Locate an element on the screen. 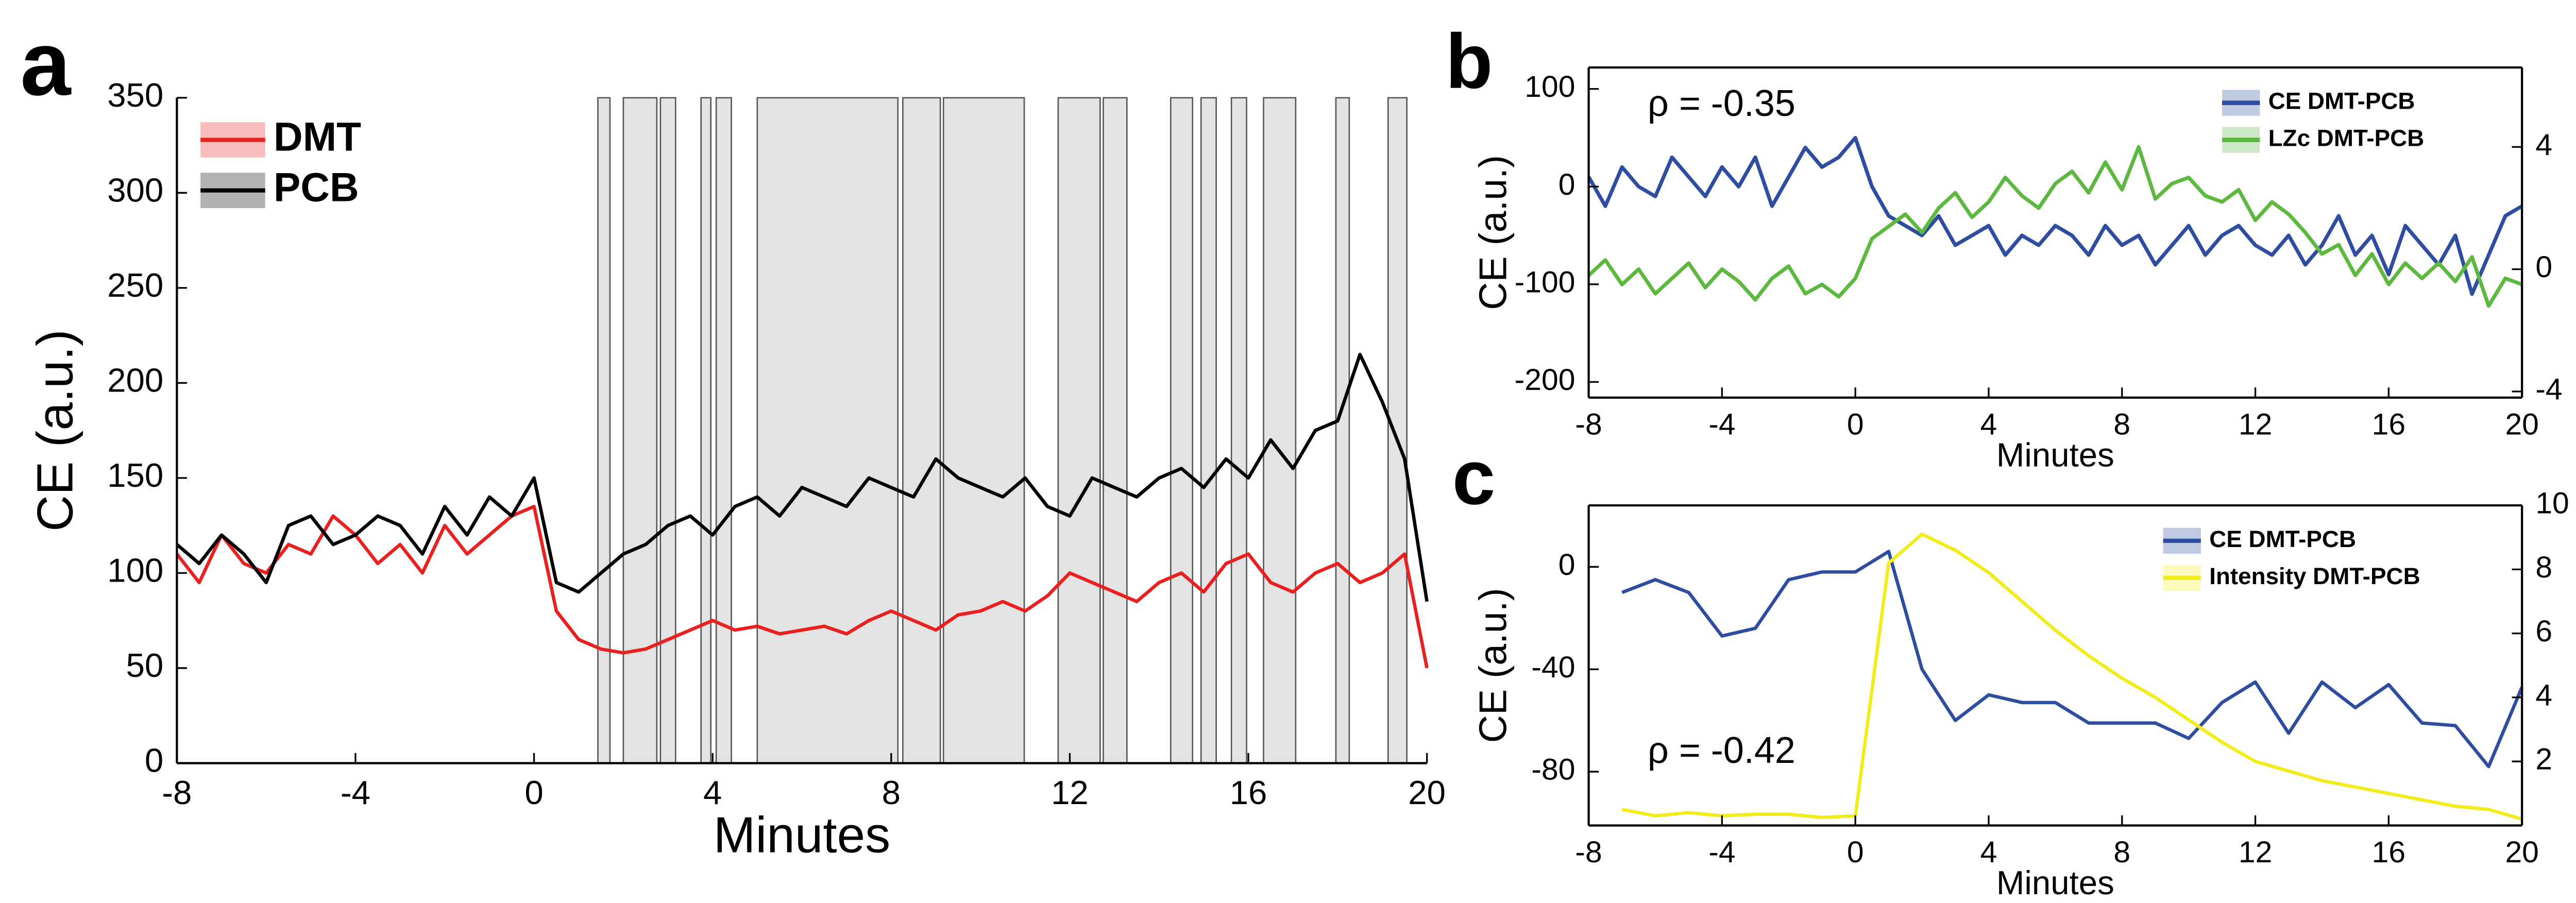 This screenshot has height=903, width=2576. y-tick-label: 50 is located at coordinates (144, 665).